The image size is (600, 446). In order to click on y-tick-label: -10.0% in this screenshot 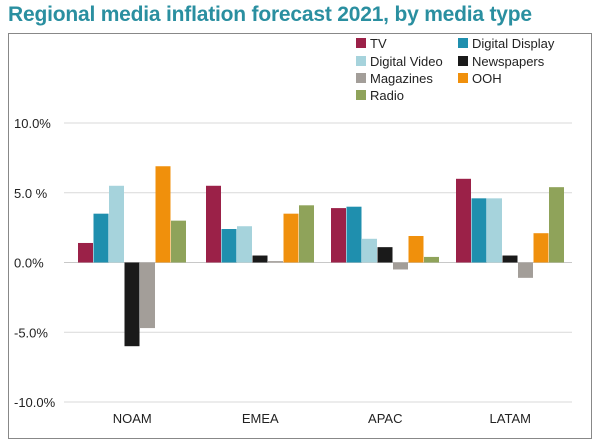, I will do `click(35, 402)`.